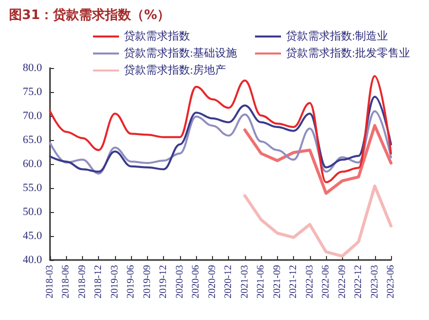  What do you see at coordinates (32, 92) in the screenshot?
I see `y-tick-label: 75.0` at bounding box center [32, 92].